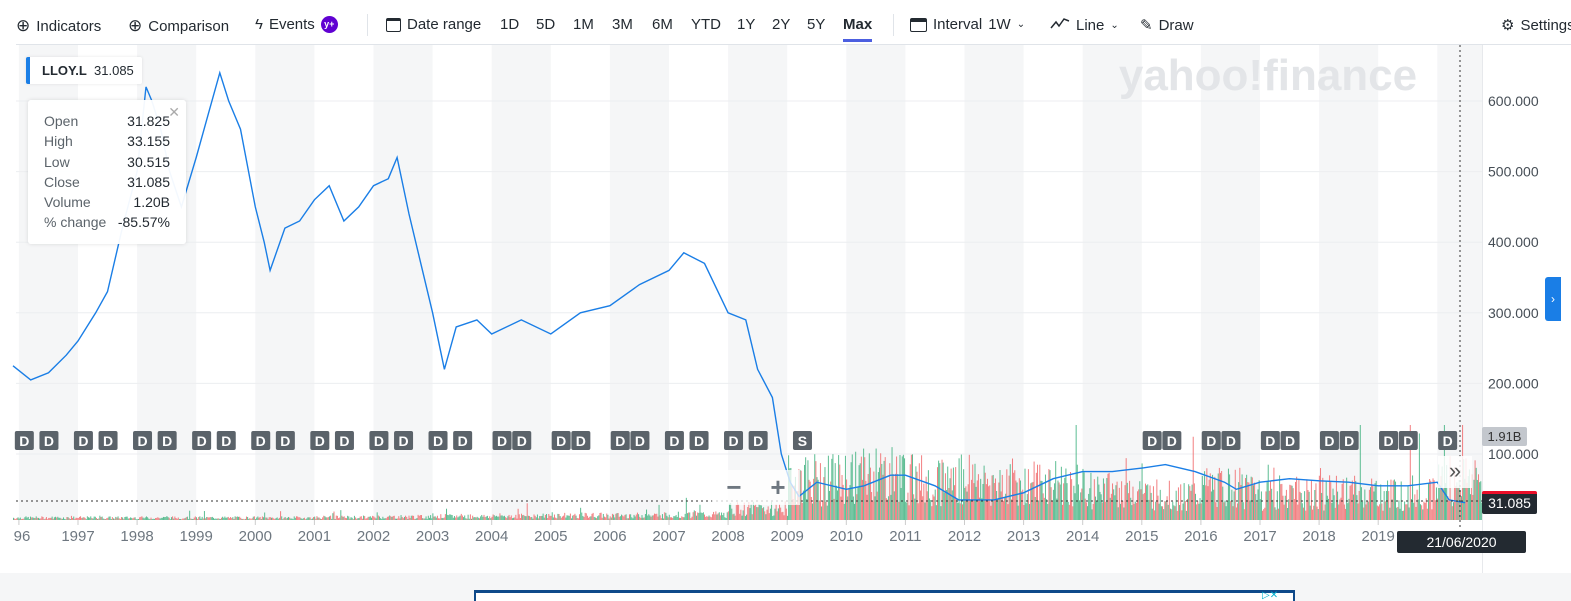  What do you see at coordinates (816, 24) in the screenshot?
I see `range-5y: 5Y` at bounding box center [816, 24].